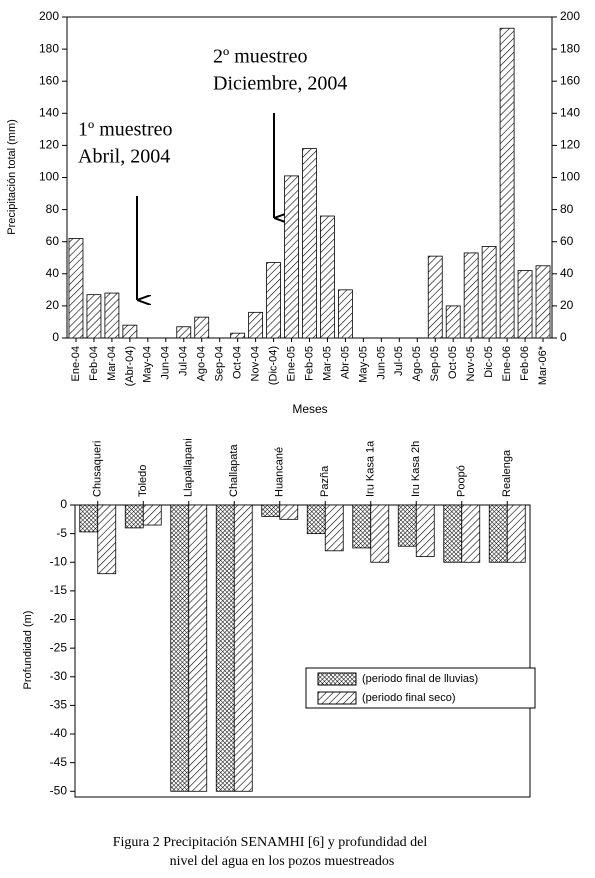 The width and height of the screenshot is (595, 878). Describe the element at coordinates (471, 363) in the screenshot. I see `x-tick-label: Nov-05` at that location.